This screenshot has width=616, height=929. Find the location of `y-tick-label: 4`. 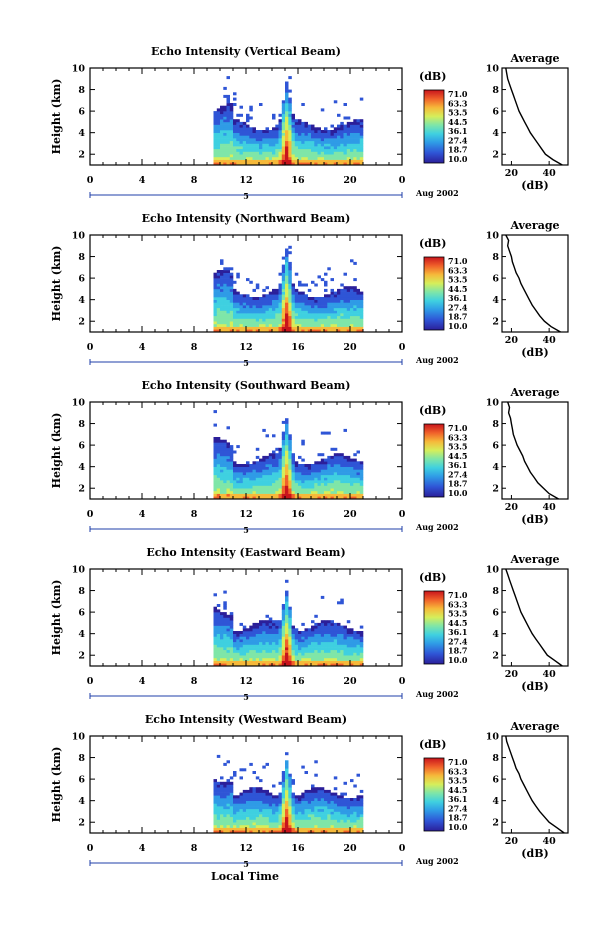

y-tick-label: 4 is located at coordinates (81, 133).